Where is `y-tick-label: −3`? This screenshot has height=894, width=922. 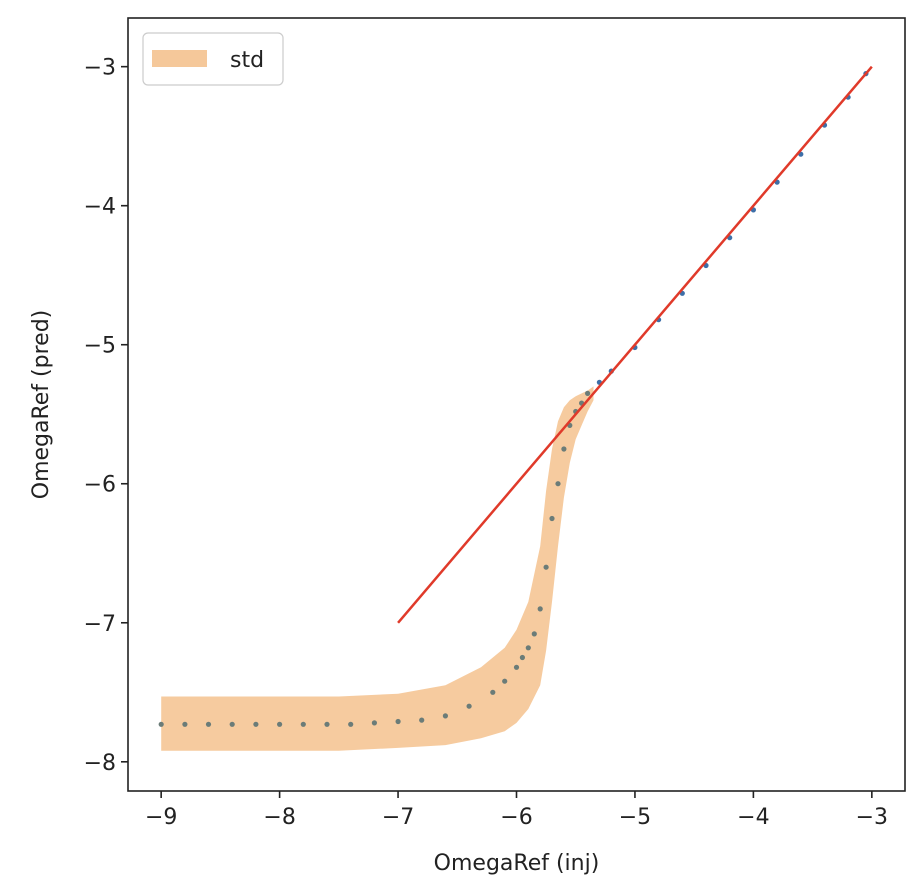
y-tick-label: −3 is located at coordinates (100, 68).